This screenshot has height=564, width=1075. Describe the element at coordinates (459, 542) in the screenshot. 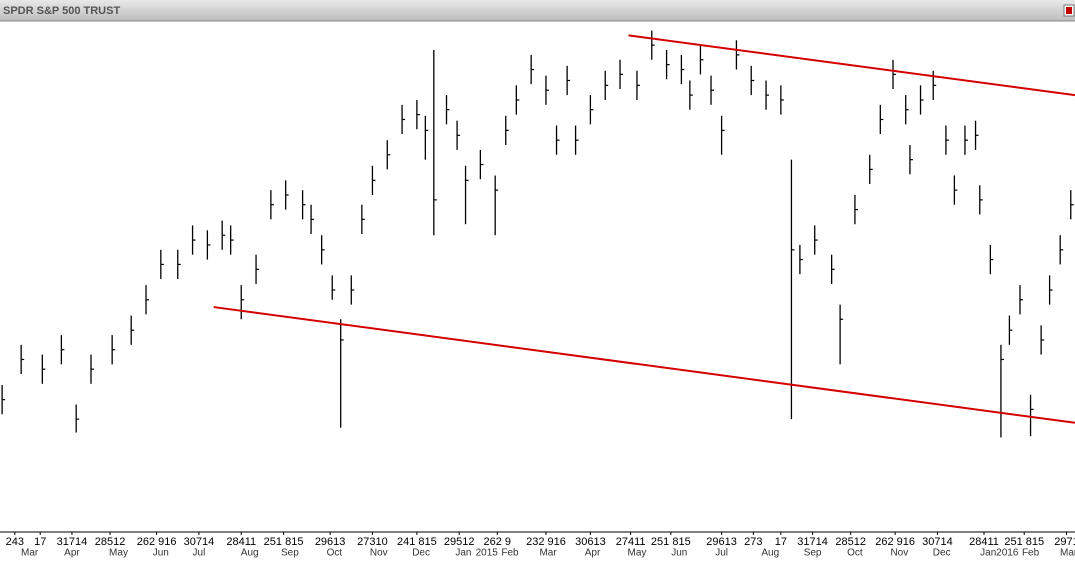

I see `day-tick-label: 29512` at that location.